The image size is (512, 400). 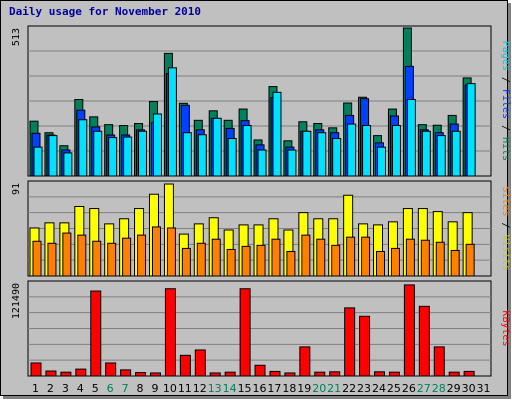 I want to click on legend-item: Hits, so click(x=505, y=149).